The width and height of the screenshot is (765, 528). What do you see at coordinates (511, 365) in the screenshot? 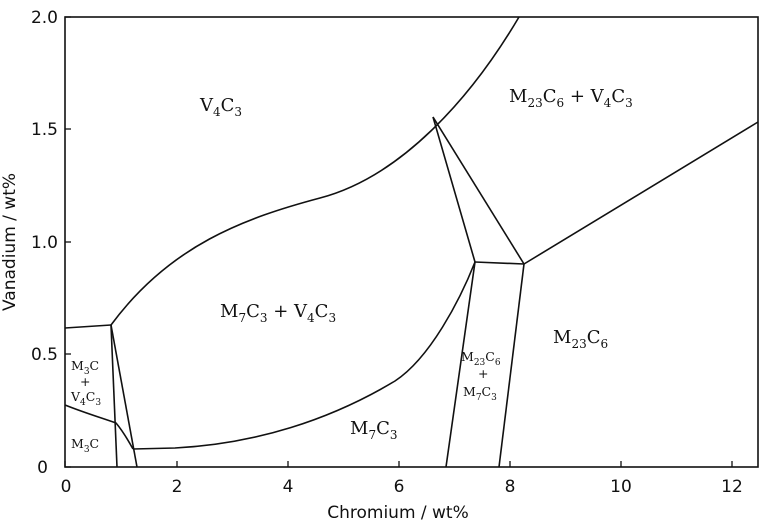
I see `boundary-m23c6m7c3-right` at bounding box center [511, 365].